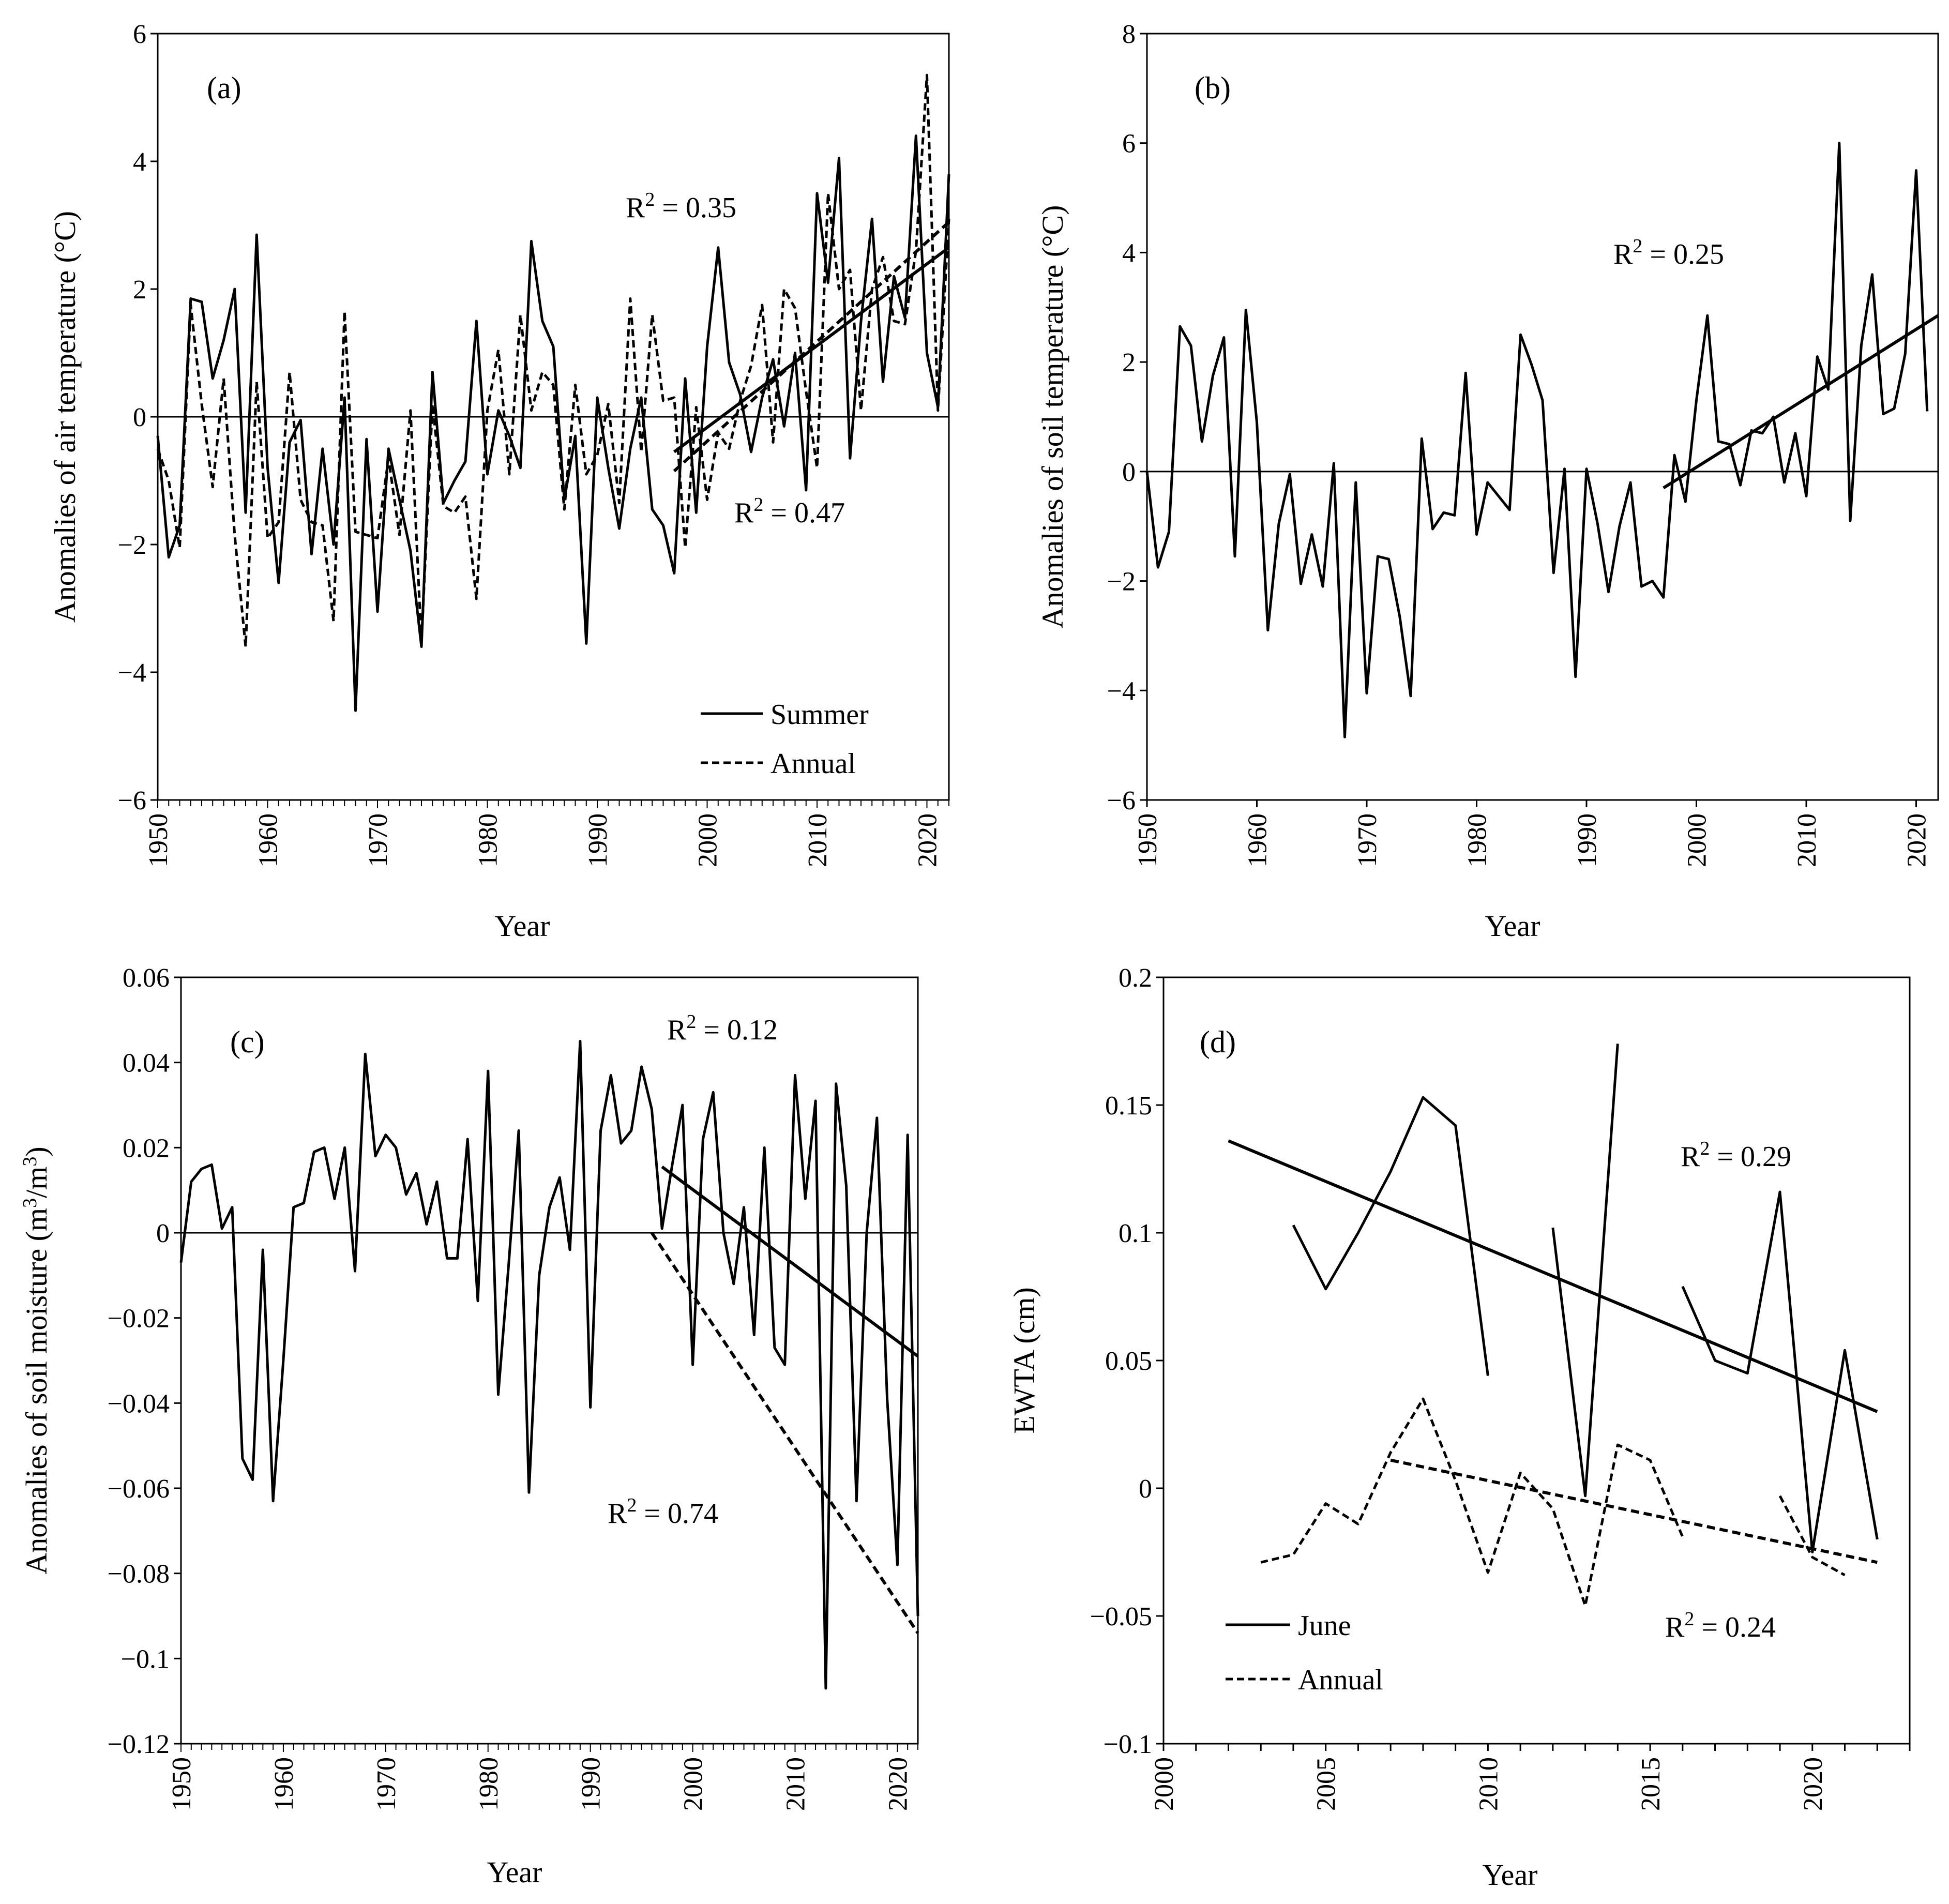 The image size is (1949, 1904). What do you see at coordinates (387, 1784) in the screenshot?
I see `x-tick-label-c-2: 1970` at bounding box center [387, 1784].